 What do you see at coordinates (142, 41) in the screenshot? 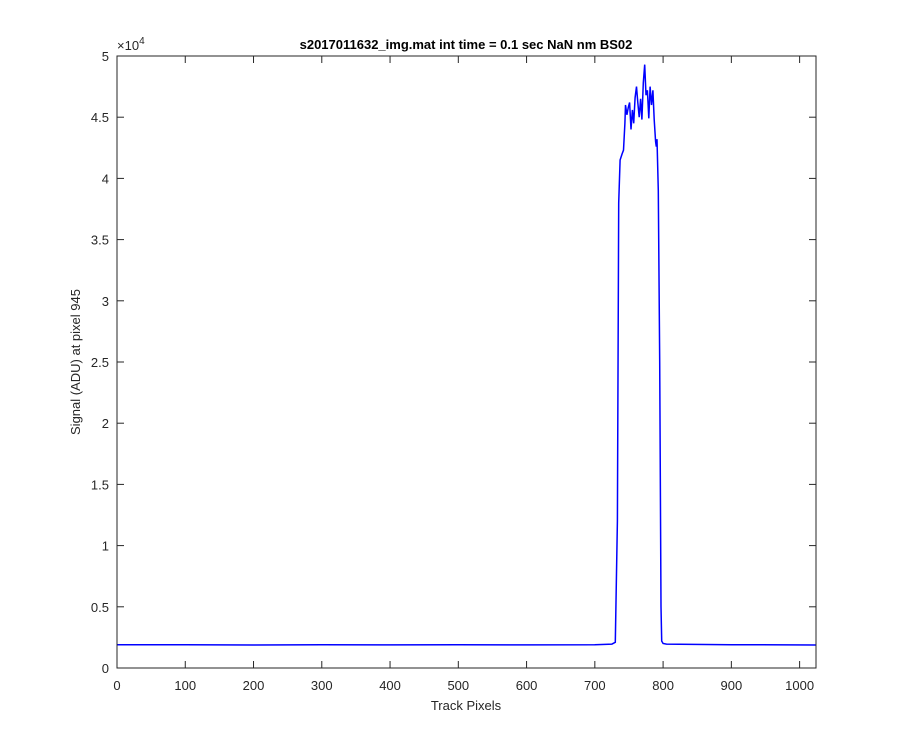
I see `y-exponent-power: 4` at bounding box center [142, 41].